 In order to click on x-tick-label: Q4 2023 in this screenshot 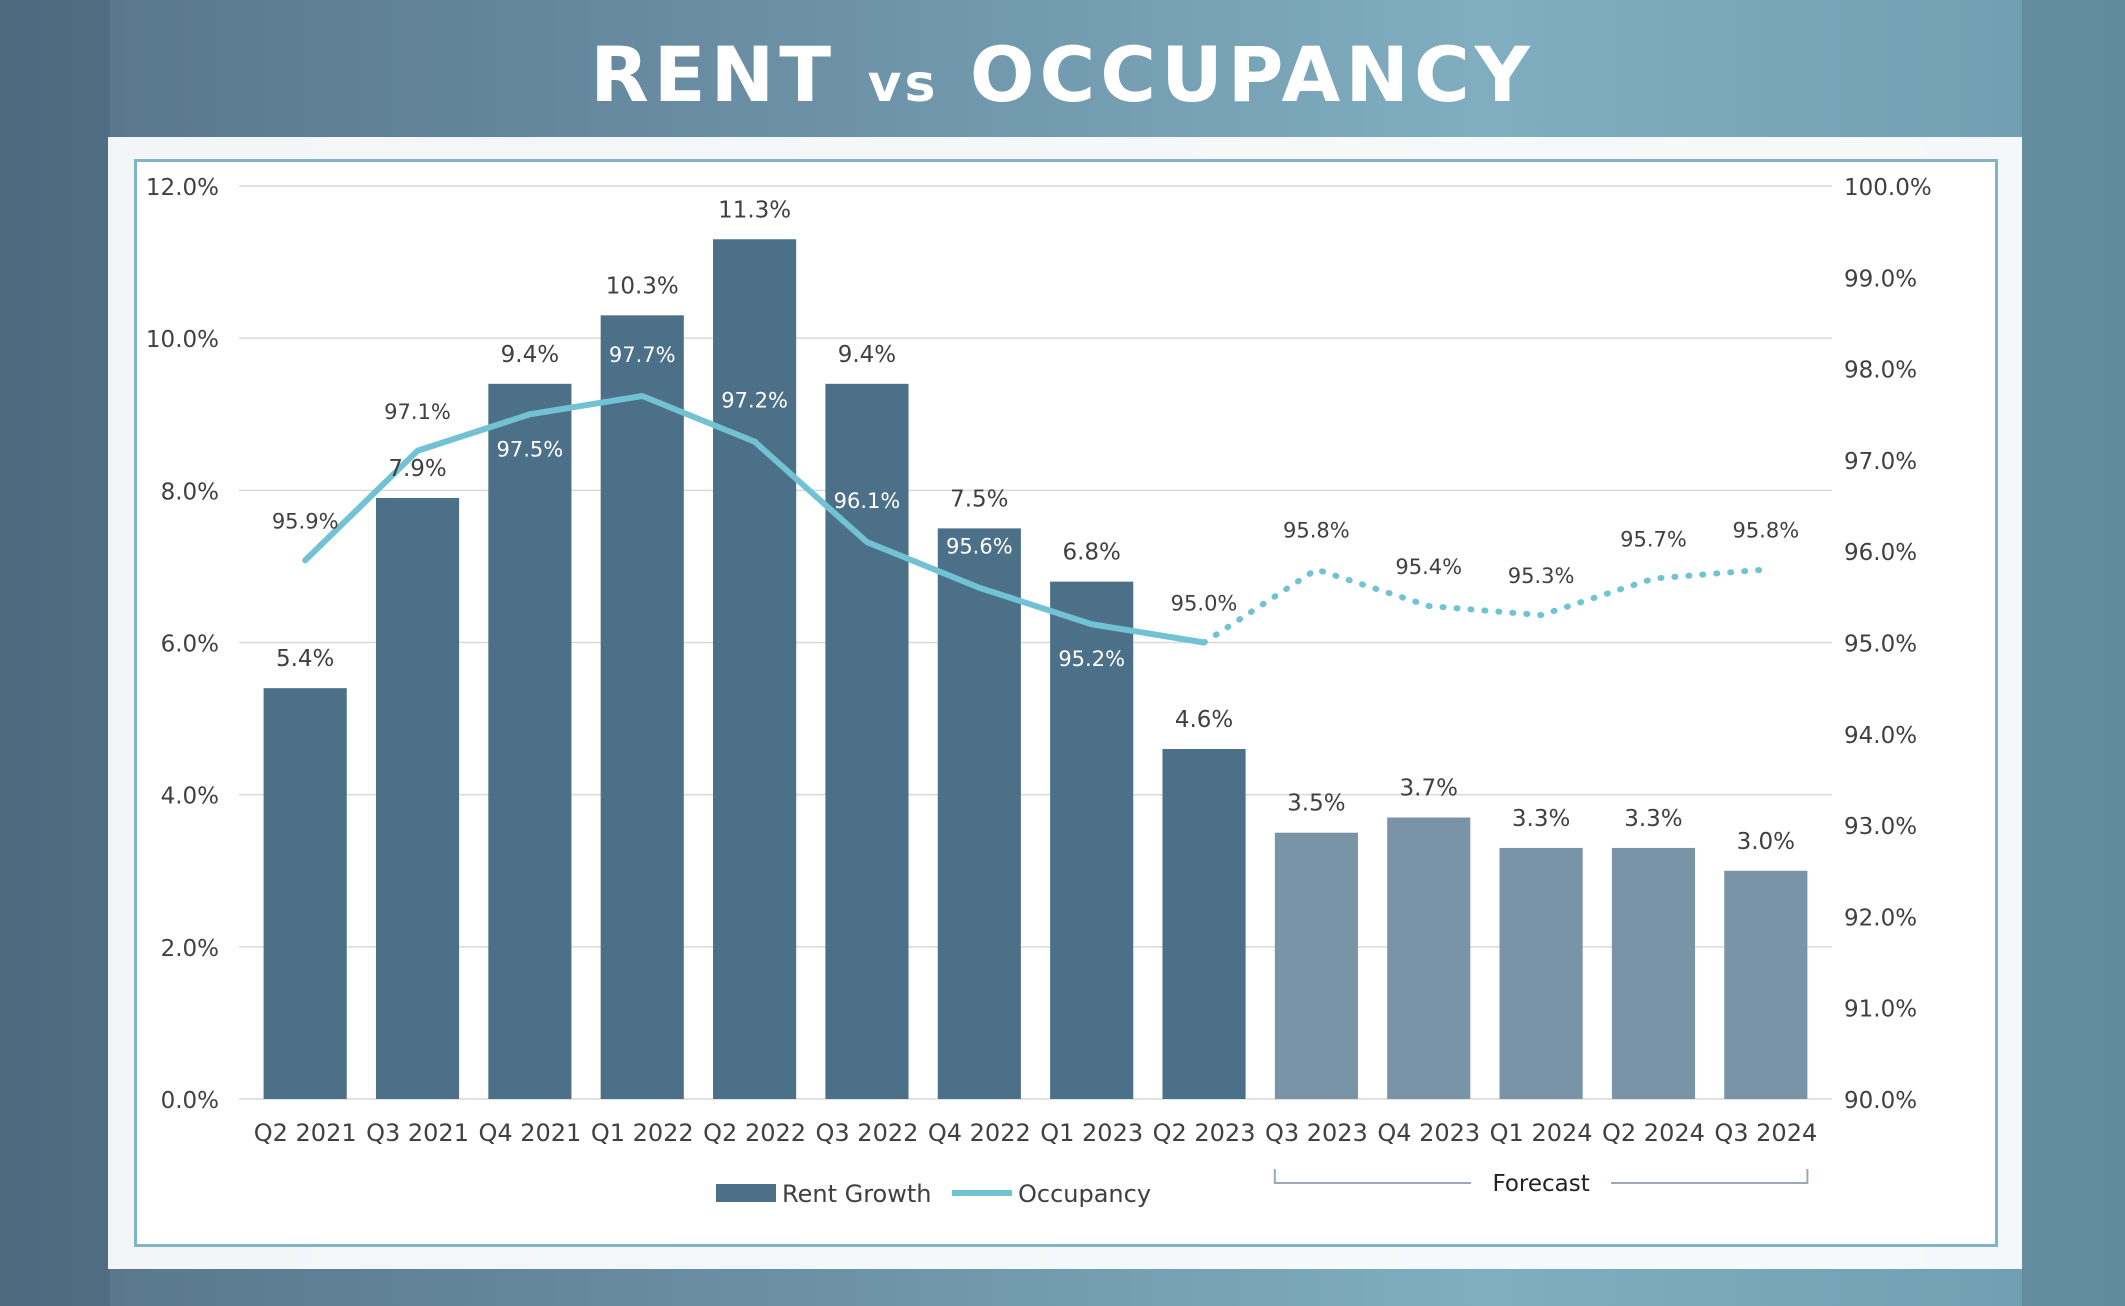, I will do `click(1428, 1133)`.